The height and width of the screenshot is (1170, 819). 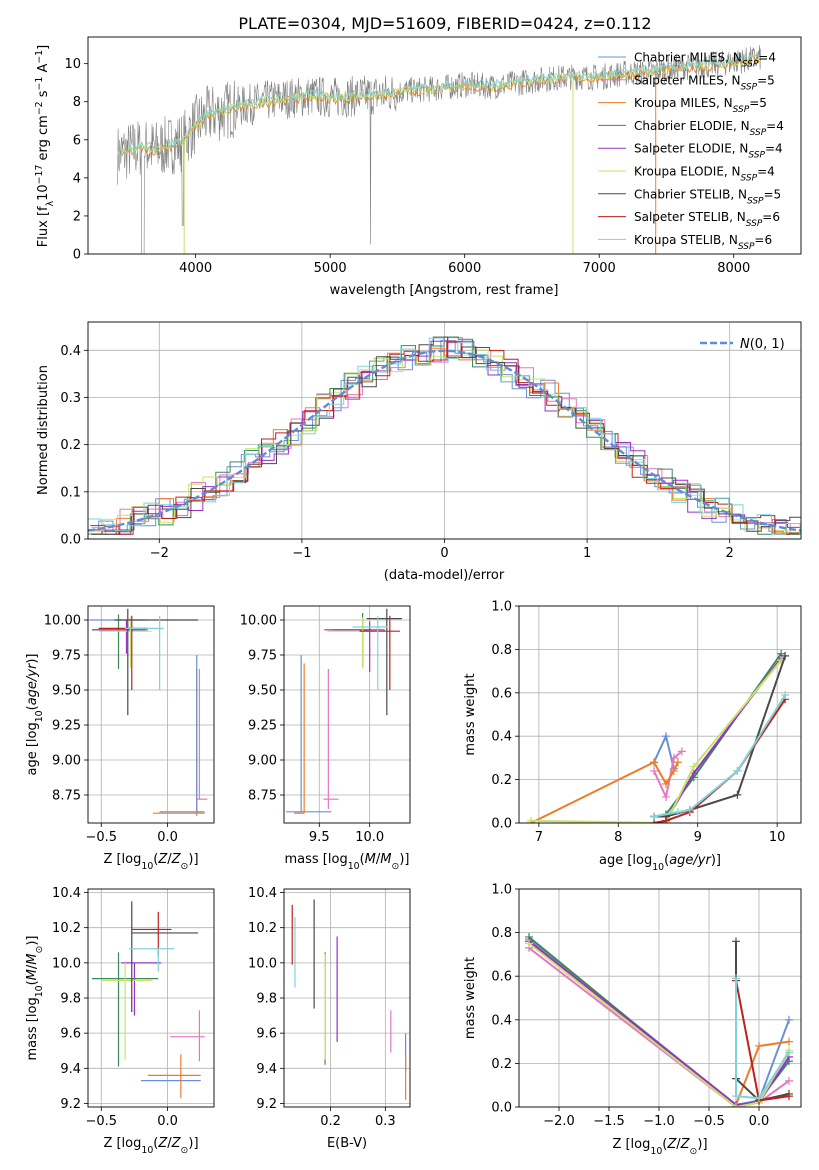 I want to click on x-tick-label: −1, so click(x=301, y=553).